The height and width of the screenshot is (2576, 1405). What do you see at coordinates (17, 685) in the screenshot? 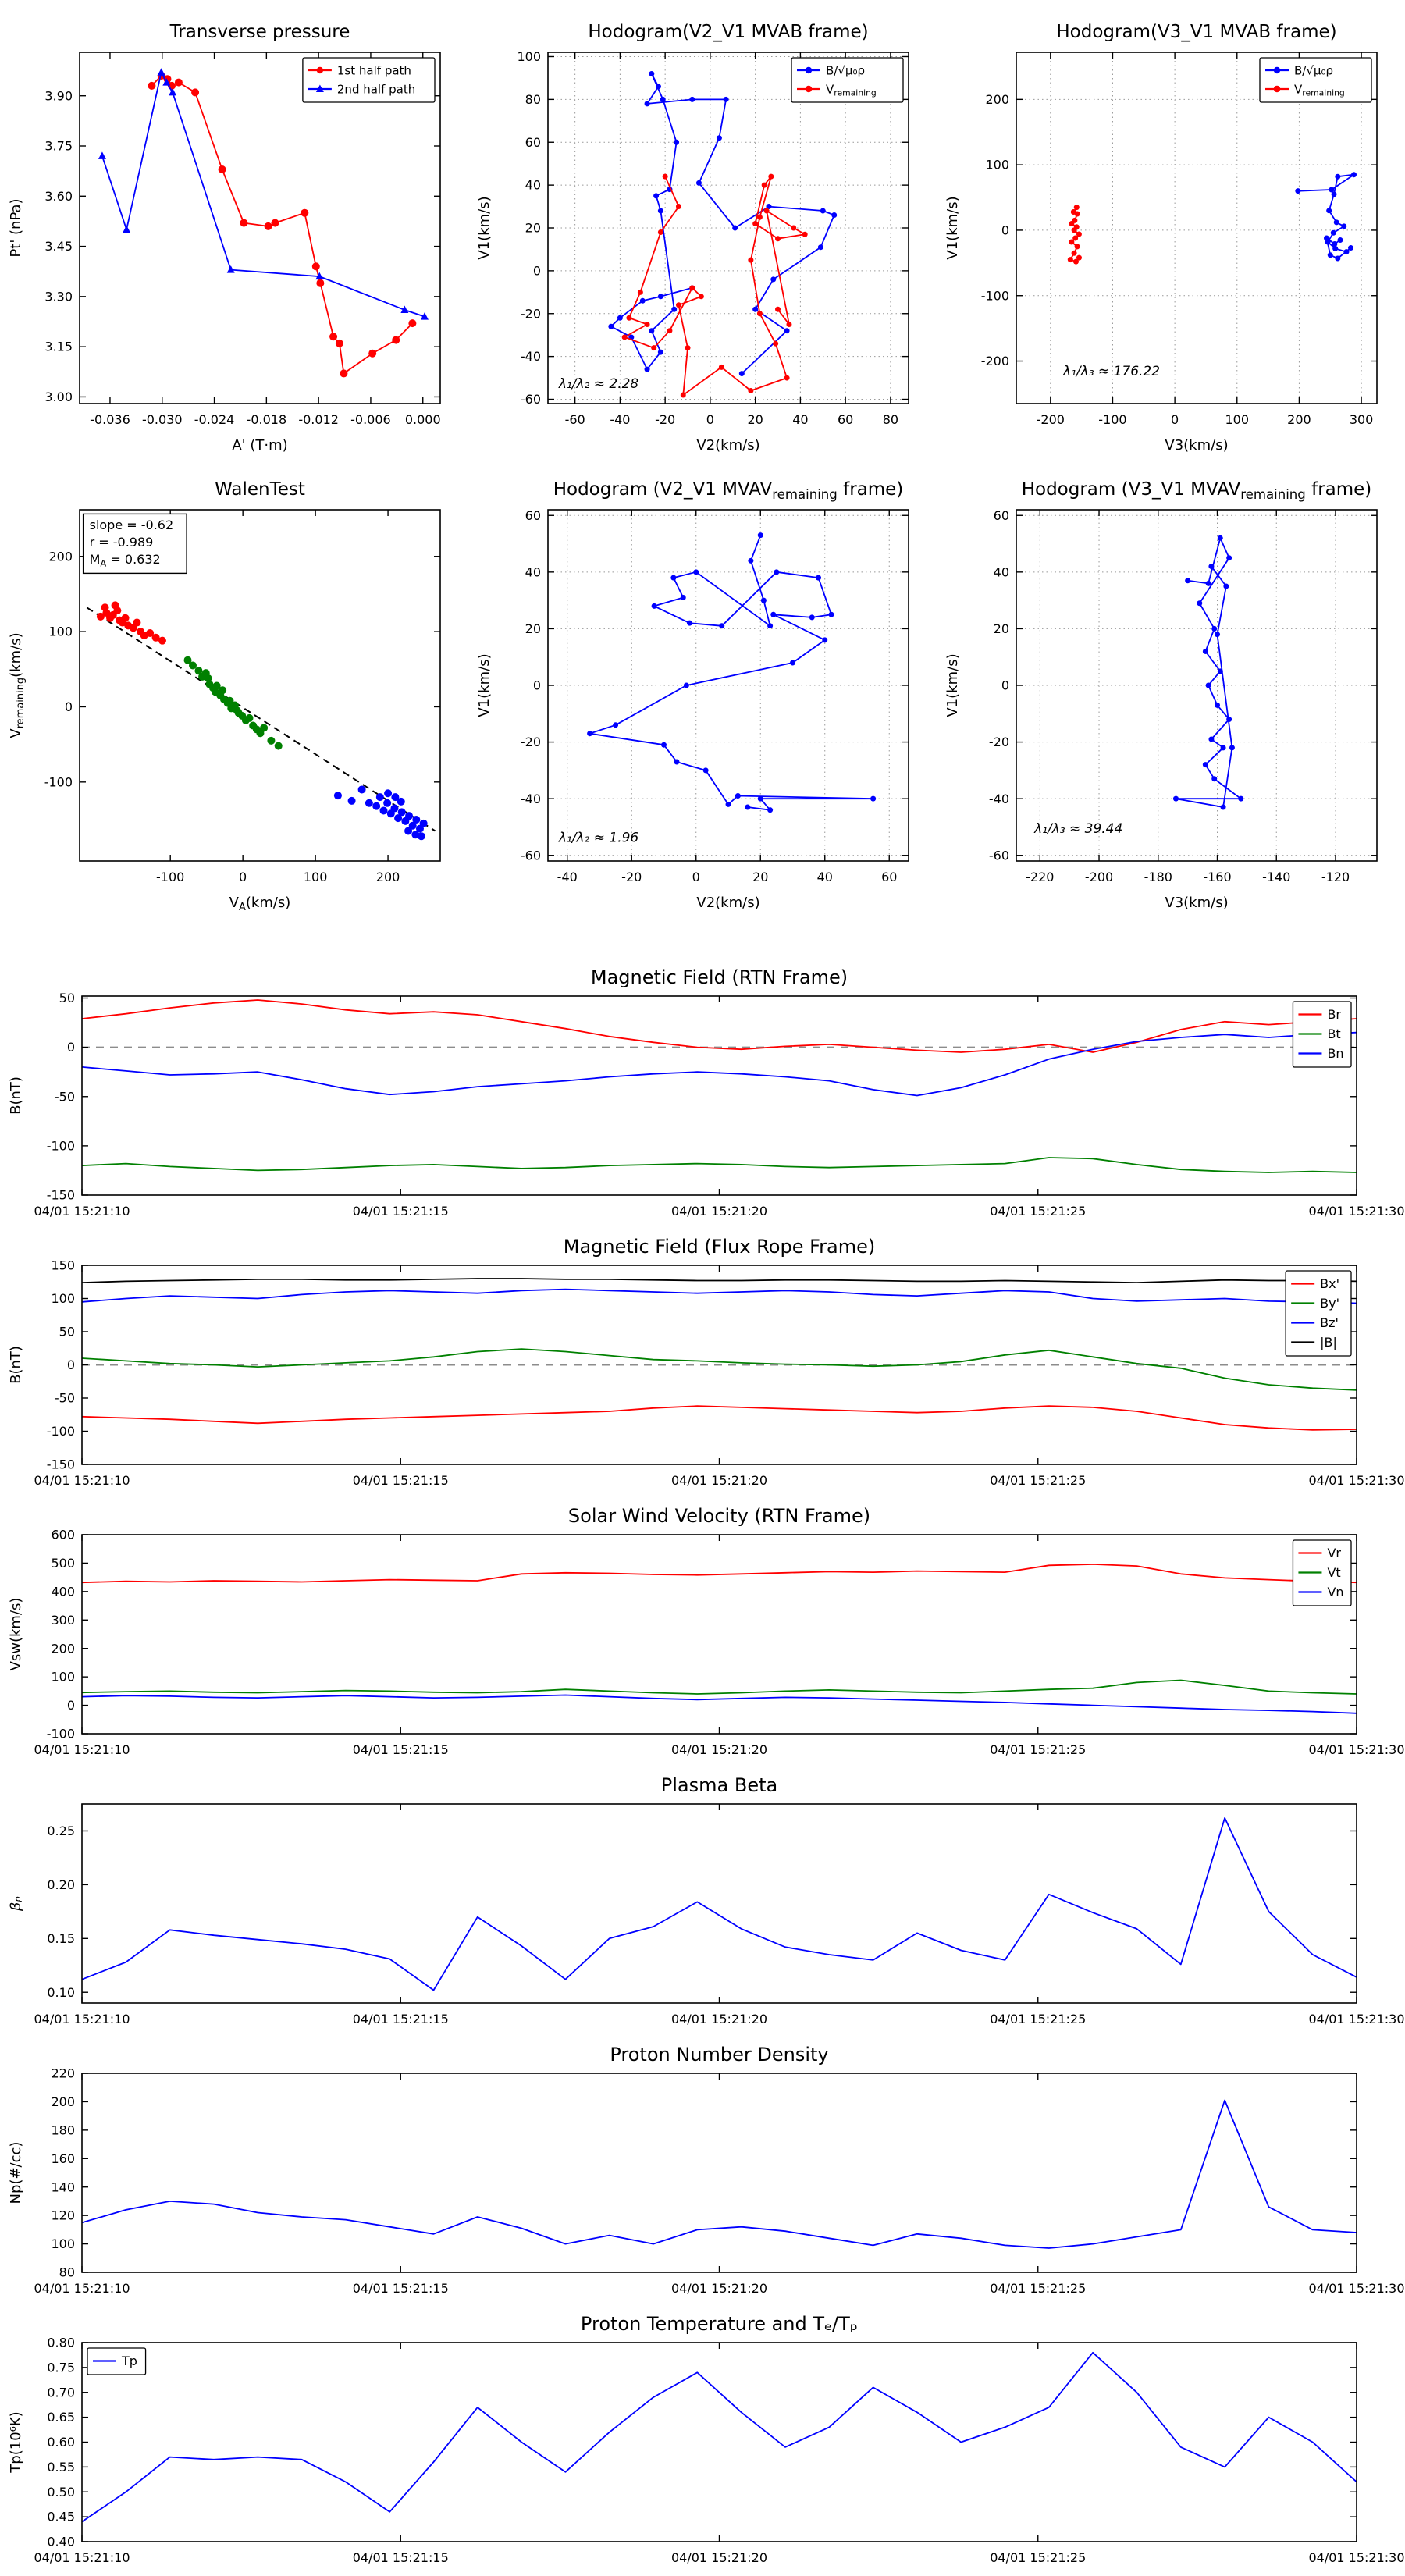
I see `svg-text: Vremaining(km/s)` at bounding box center [17, 685].